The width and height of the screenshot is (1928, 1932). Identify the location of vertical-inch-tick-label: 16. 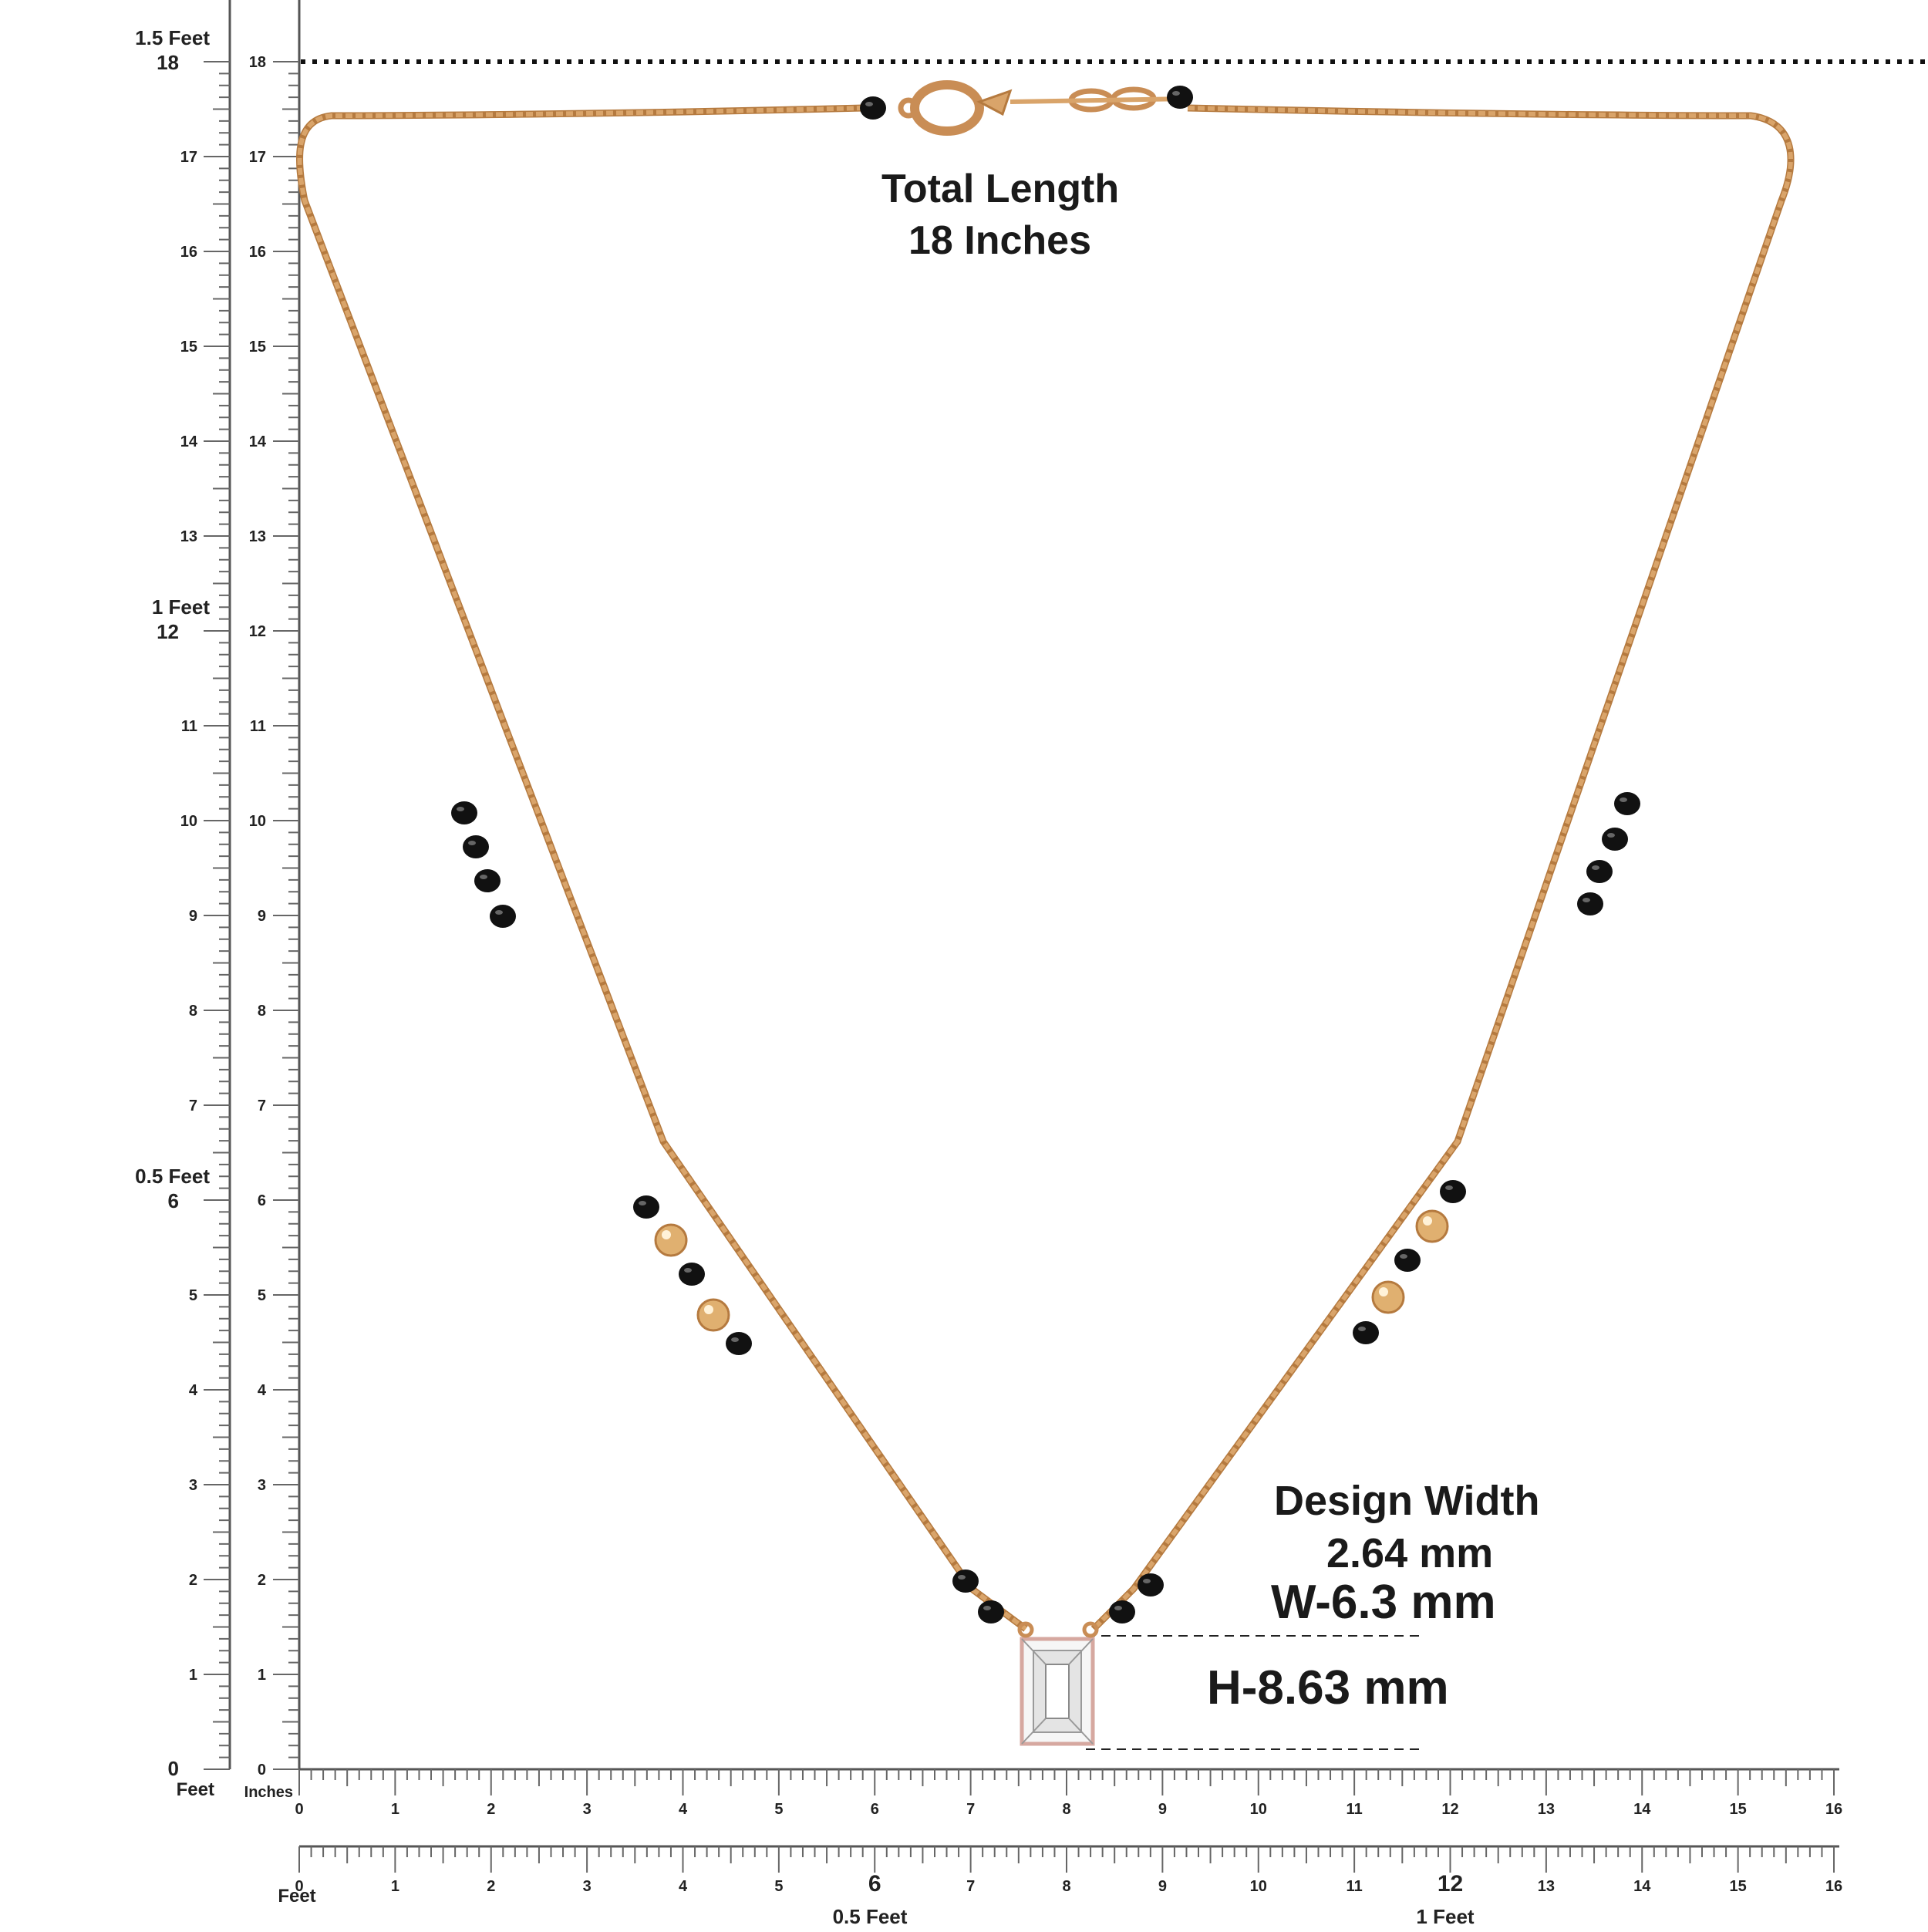
(257, 252).